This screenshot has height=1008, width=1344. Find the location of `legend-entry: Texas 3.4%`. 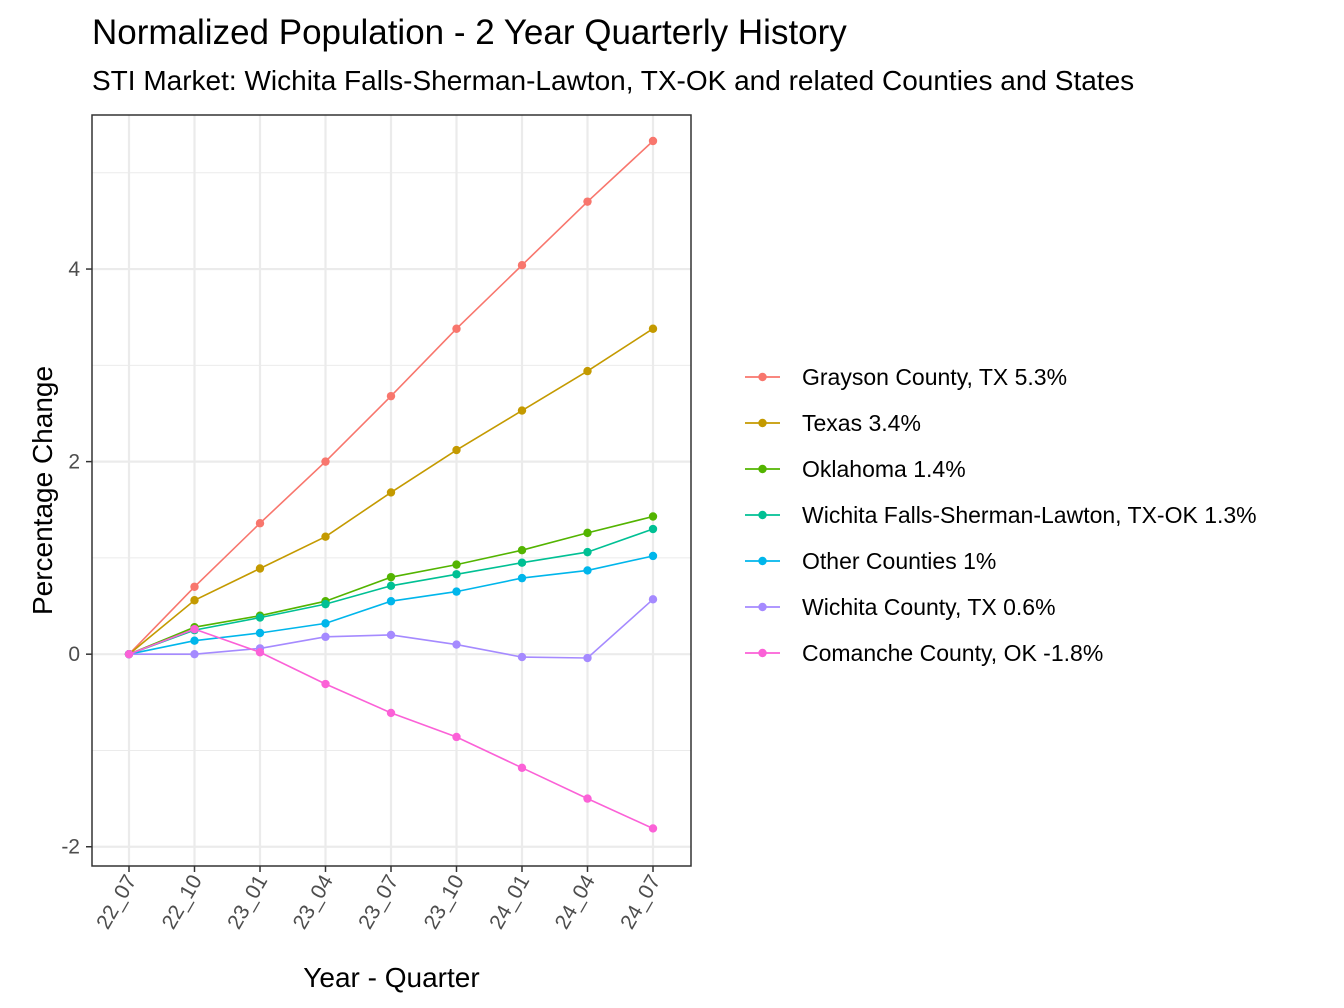

legend-entry: Texas 3.4% is located at coordinates (833, 423).